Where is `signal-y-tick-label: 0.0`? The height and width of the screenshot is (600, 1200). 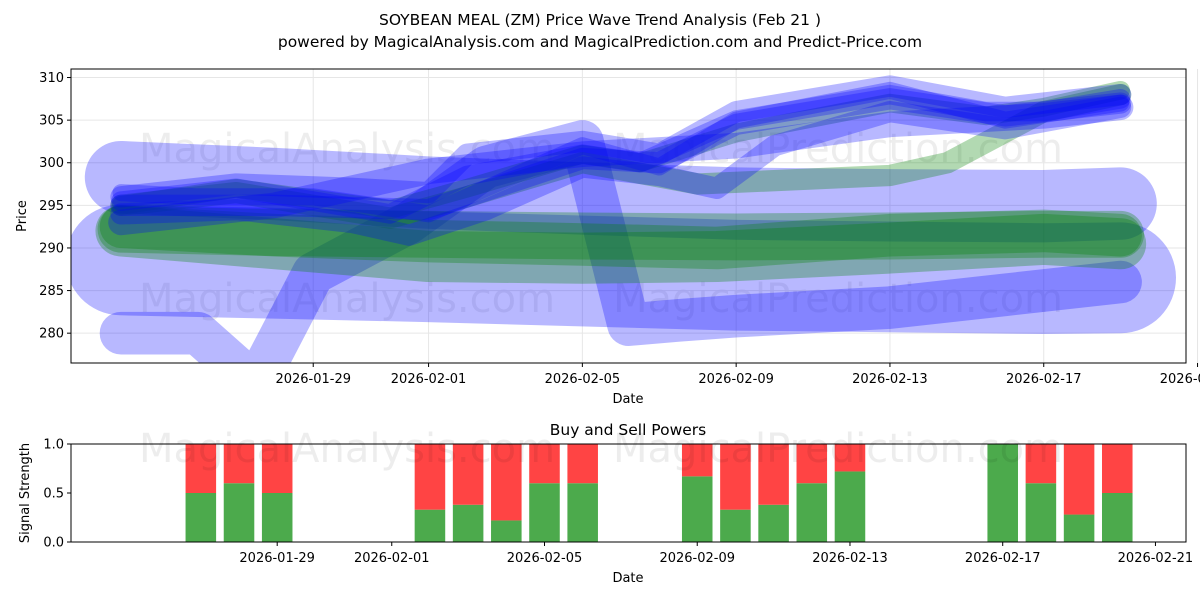
signal-y-tick-label: 0.0 is located at coordinates (53, 543).